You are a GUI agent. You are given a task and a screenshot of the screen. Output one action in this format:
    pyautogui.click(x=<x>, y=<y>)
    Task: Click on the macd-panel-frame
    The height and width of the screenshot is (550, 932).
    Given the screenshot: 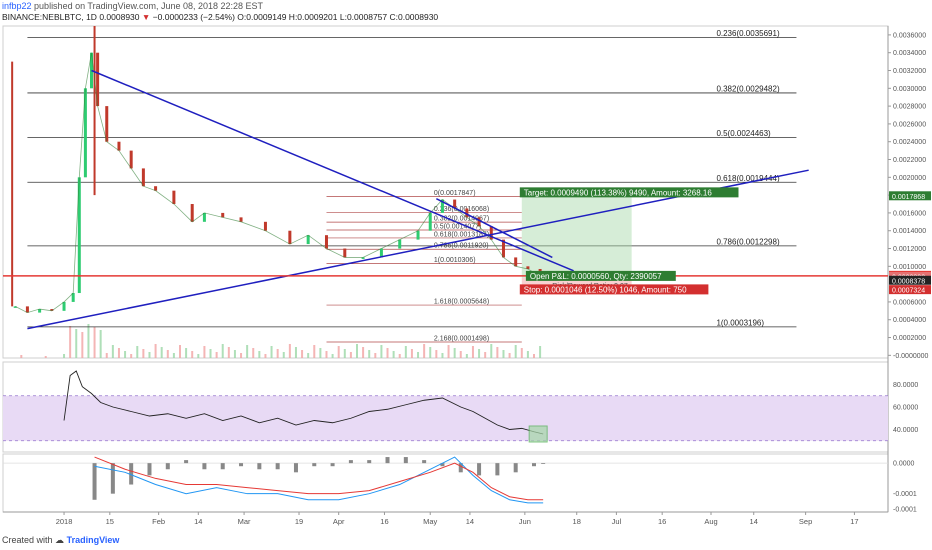 What is the action you would take?
    pyautogui.click(x=445, y=483)
    